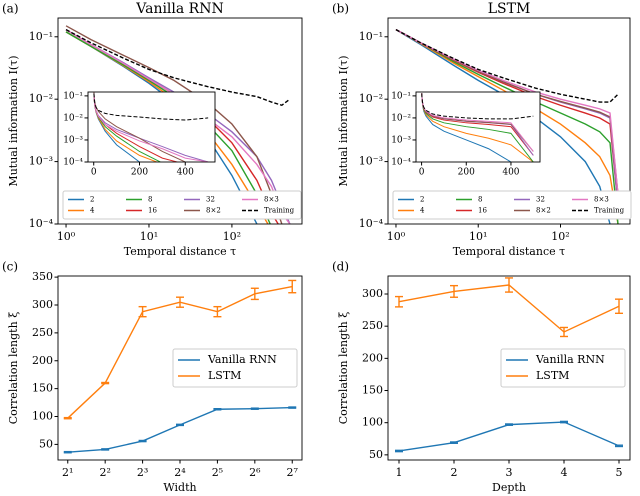 The image size is (640, 496). What do you see at coordinates (399, 472) in the screenshot?
I see `x-tick-label: 1` at bounding box center [399, 472].